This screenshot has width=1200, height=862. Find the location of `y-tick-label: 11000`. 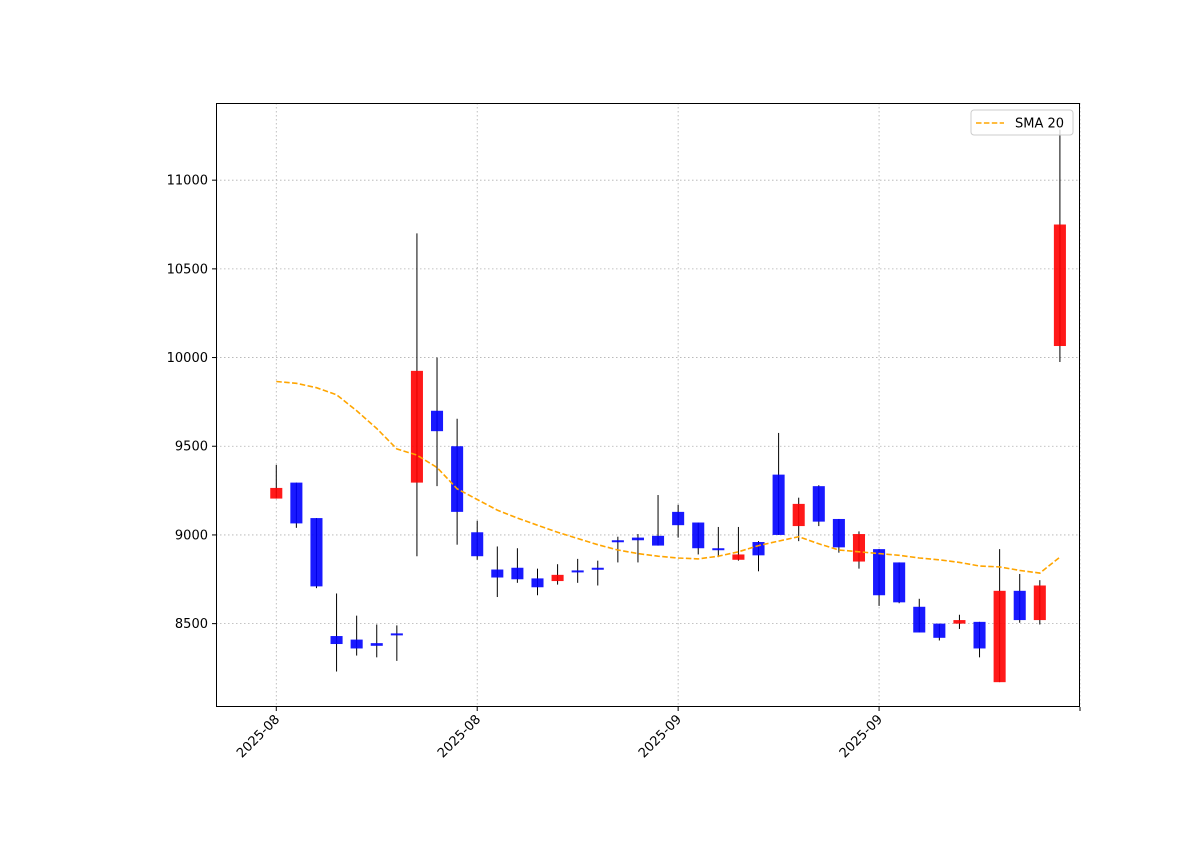

y-tick-label: 11000 is located at coordinates (187, 181).